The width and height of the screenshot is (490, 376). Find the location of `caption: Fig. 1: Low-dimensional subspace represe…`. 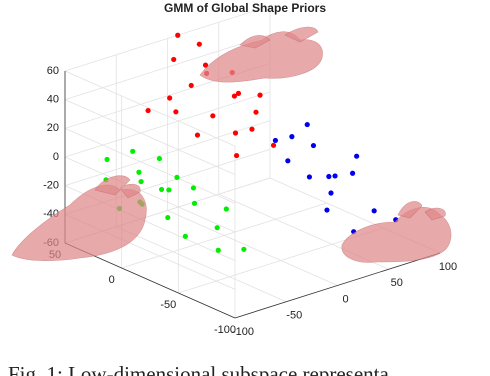

caption: Fig. 1: Low-dimensional subspace represe… is located at coordinates (198, 369).